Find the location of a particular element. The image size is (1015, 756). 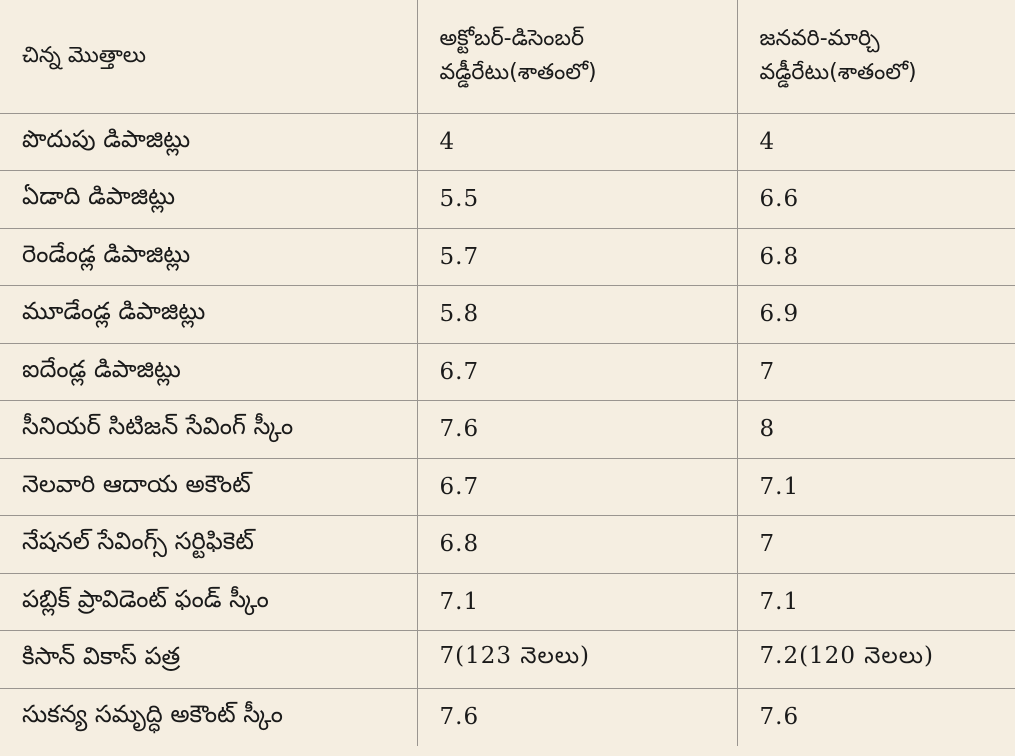

scheme-name: కిసాన్ వికాస్ పత్ర is located at coordinates (208, 659).